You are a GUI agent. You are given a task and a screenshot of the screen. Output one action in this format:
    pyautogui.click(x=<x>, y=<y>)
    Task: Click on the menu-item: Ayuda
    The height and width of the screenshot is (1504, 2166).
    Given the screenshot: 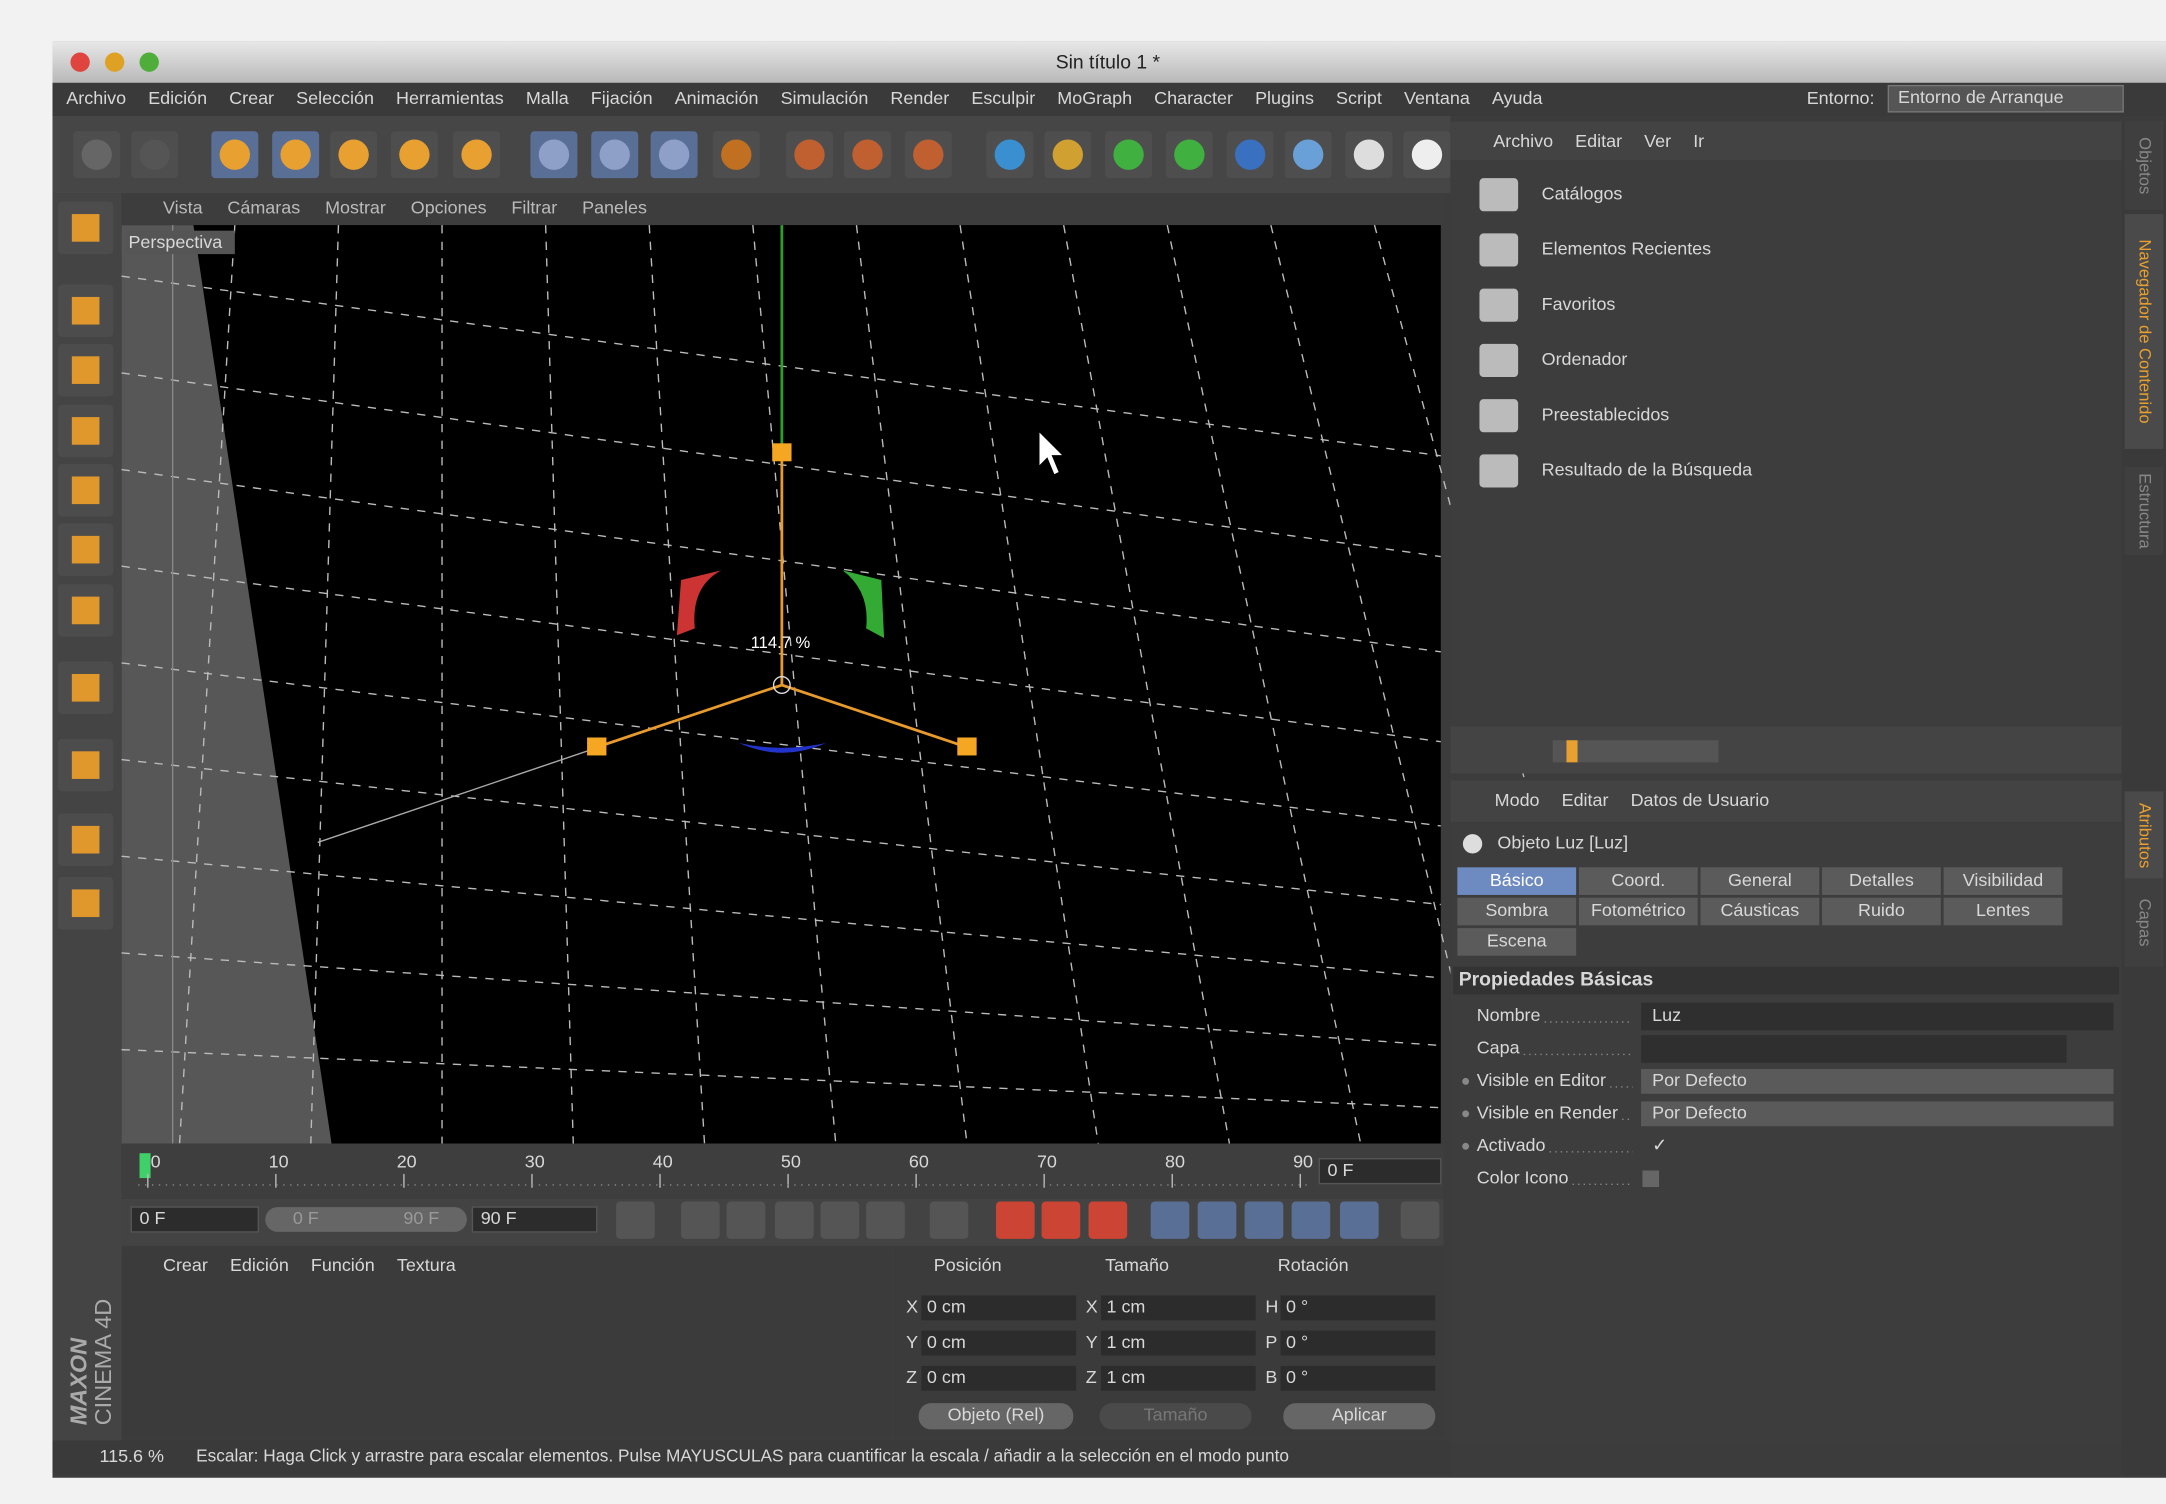 What is the action you would take?
    pyautogui.click(x=1517, y=98)
    